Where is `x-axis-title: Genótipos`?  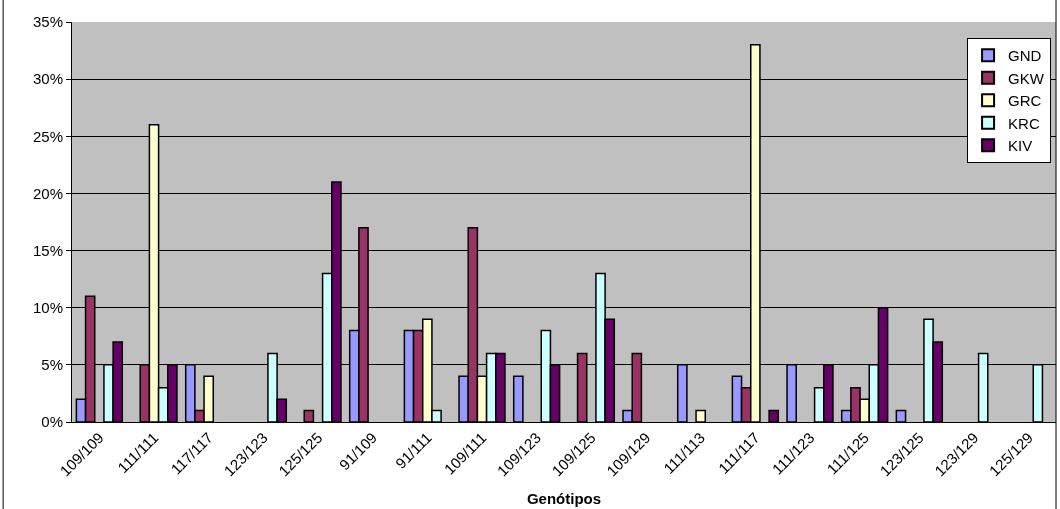
x-axis-title: Genótipos is located at coordinates (564, 499).